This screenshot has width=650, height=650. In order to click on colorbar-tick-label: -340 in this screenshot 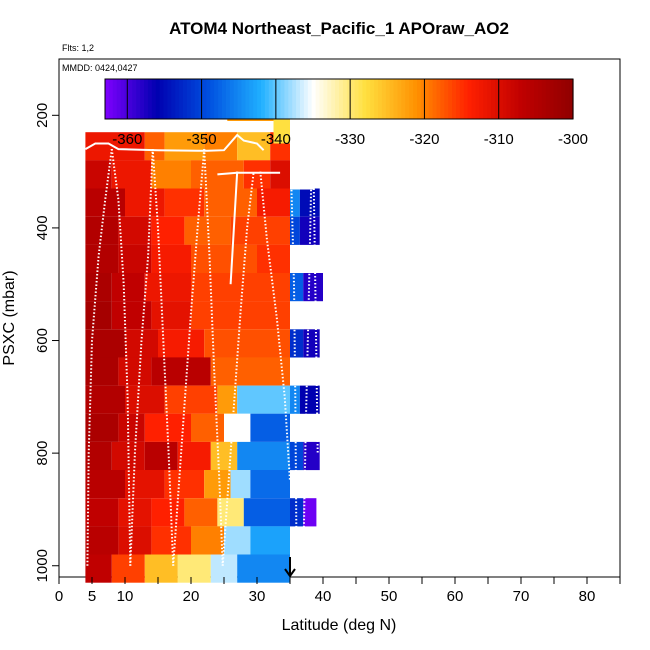, I will do `click(276, 139)`.